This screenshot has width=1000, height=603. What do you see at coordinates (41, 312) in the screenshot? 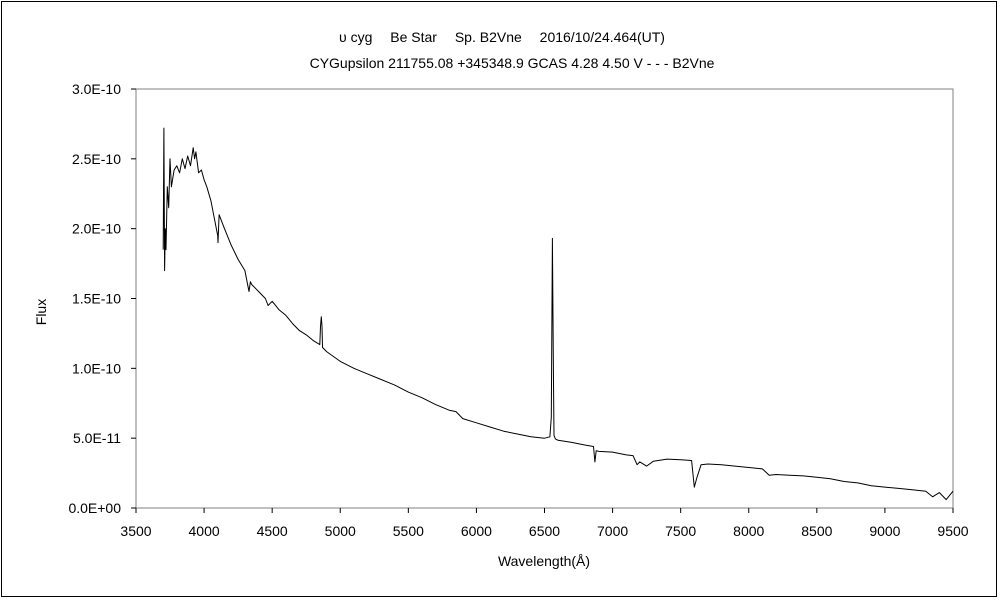
I see `y-axis-label: Flux` at bounding box center [41, 312].